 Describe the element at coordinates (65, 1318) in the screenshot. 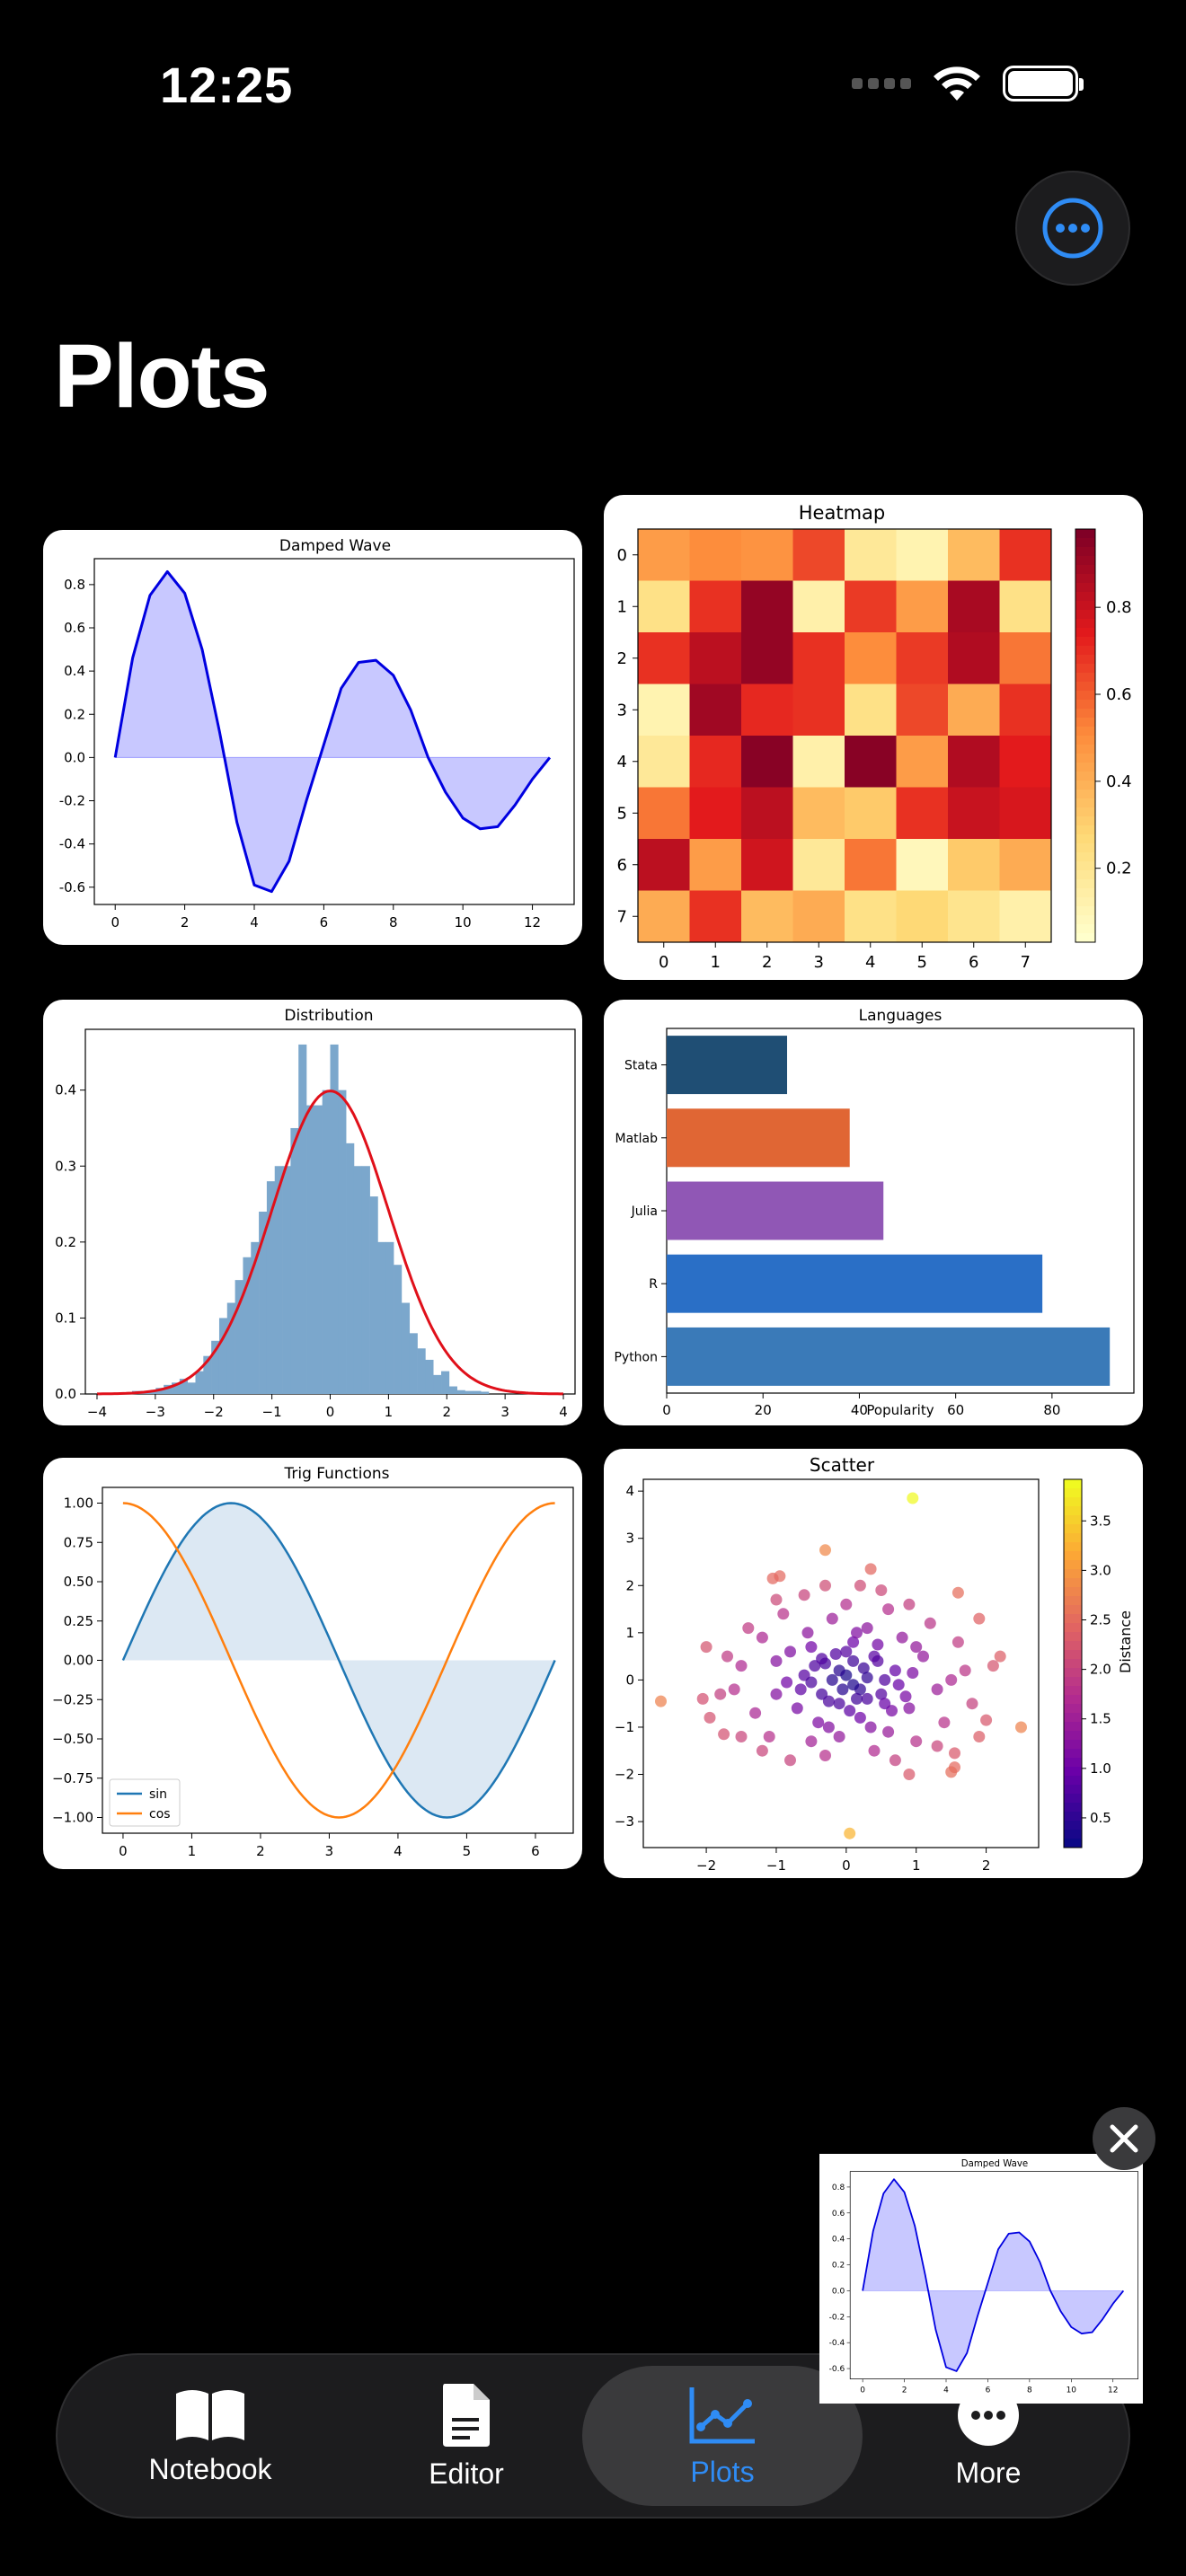

I see `y-tick-label: 0.1` at that location.